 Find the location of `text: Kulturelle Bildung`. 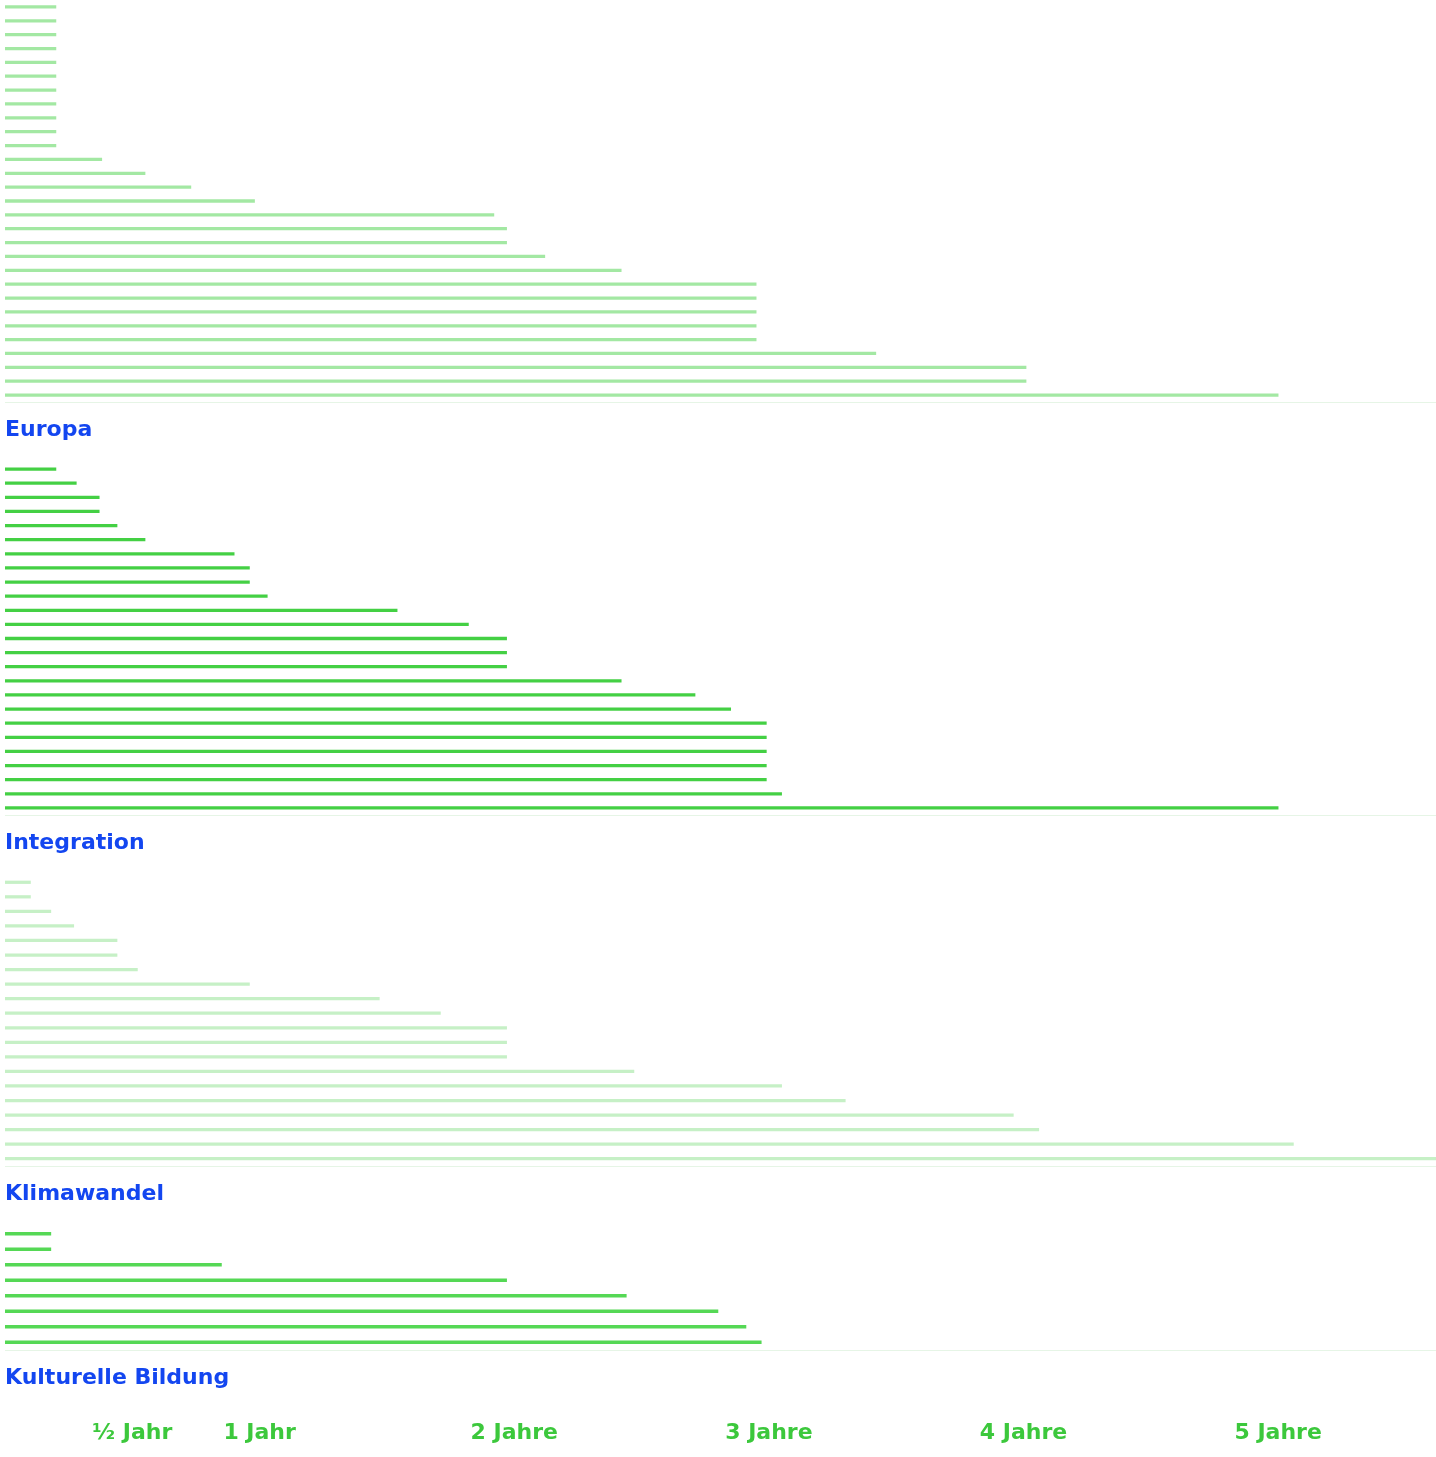

text: Kulturelle Bildung is located at coordinates (117, 1376).